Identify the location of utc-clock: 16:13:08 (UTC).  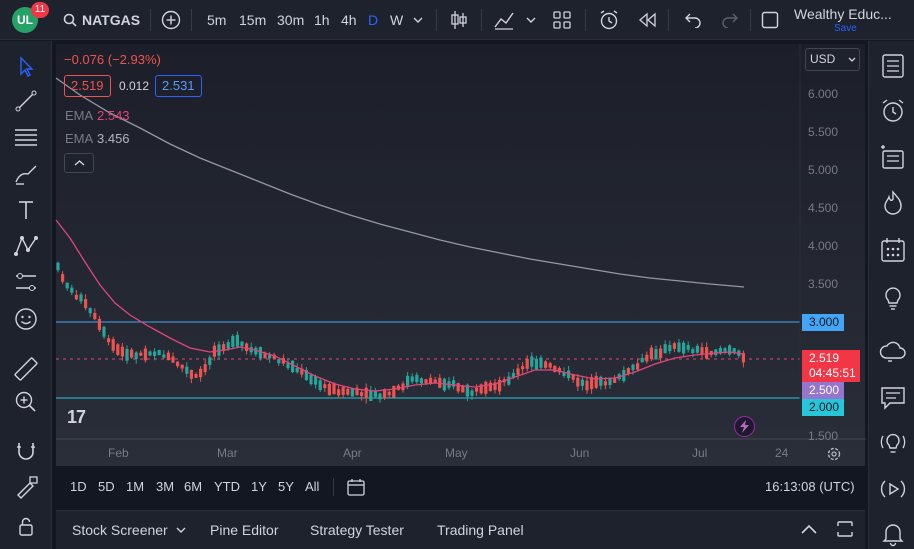
(810, 486).